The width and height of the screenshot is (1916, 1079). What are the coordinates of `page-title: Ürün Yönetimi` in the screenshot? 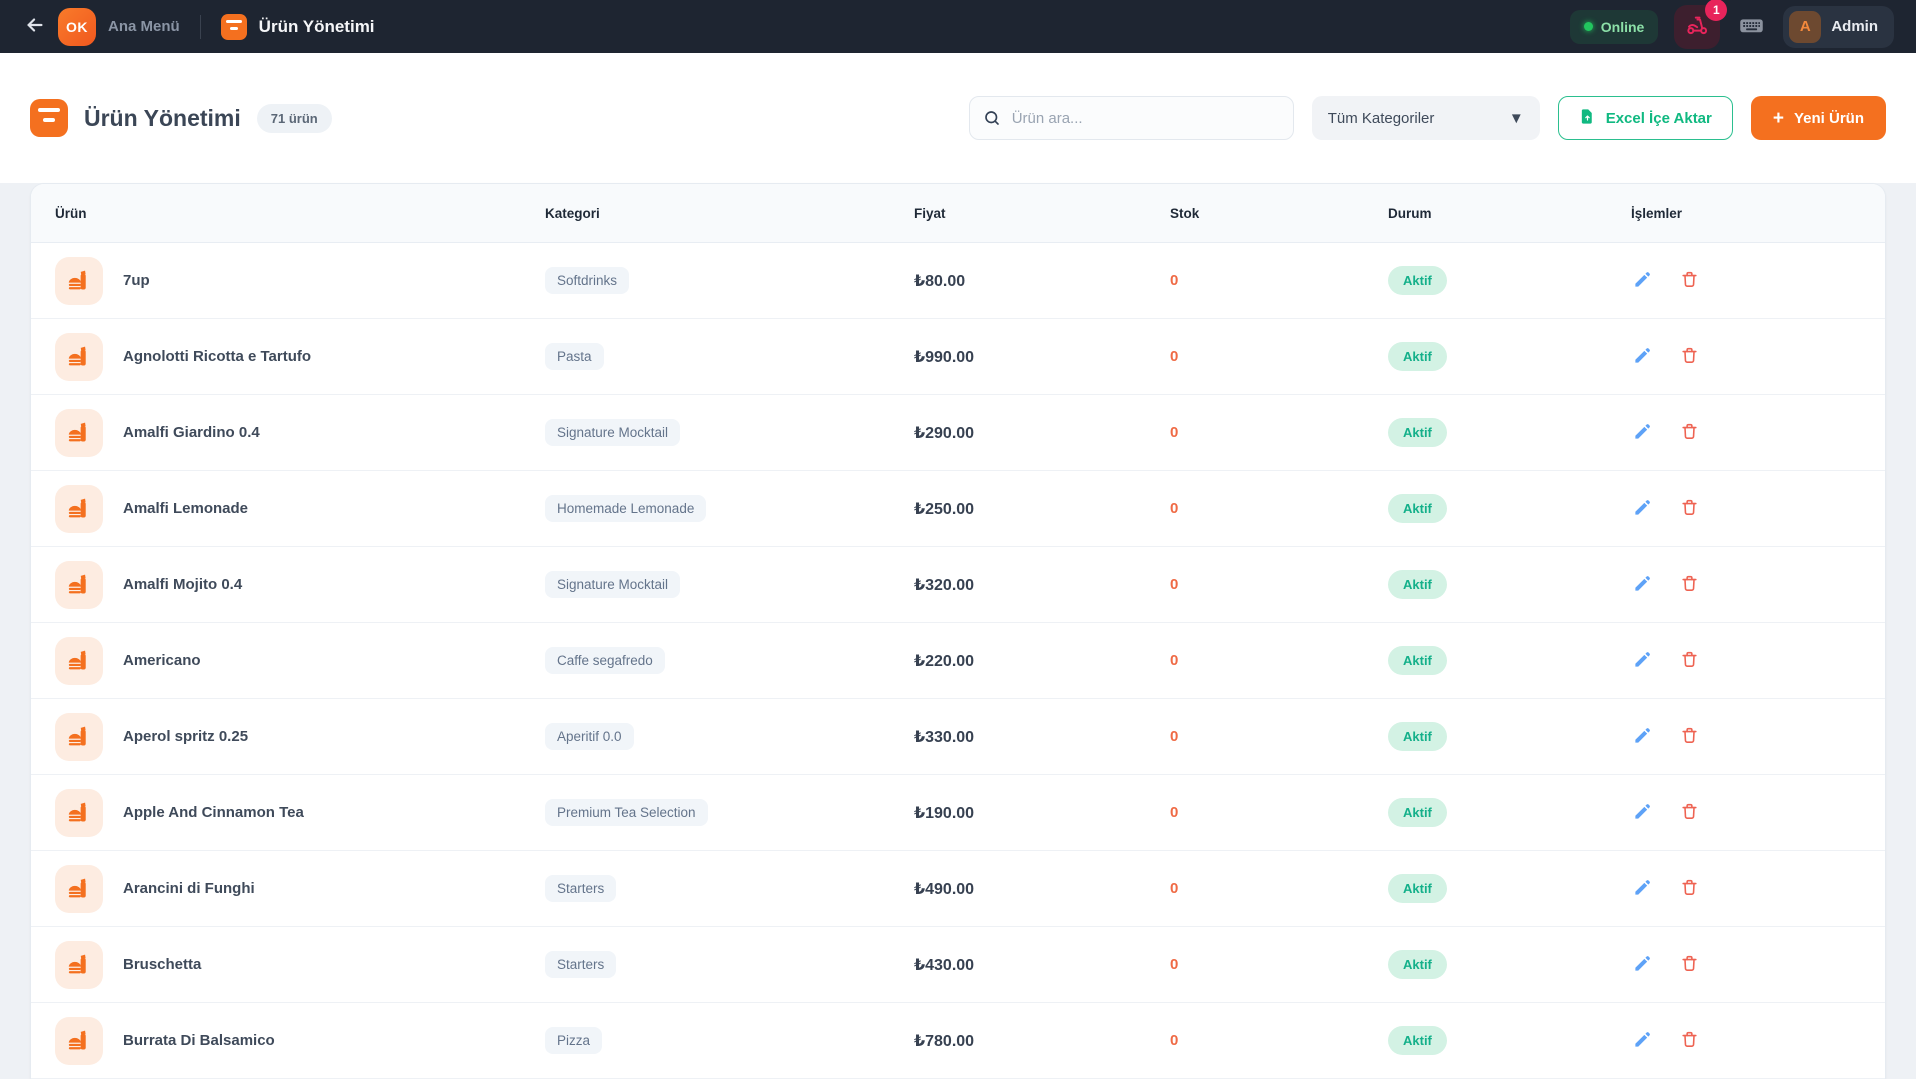 It's located at (162, 117).